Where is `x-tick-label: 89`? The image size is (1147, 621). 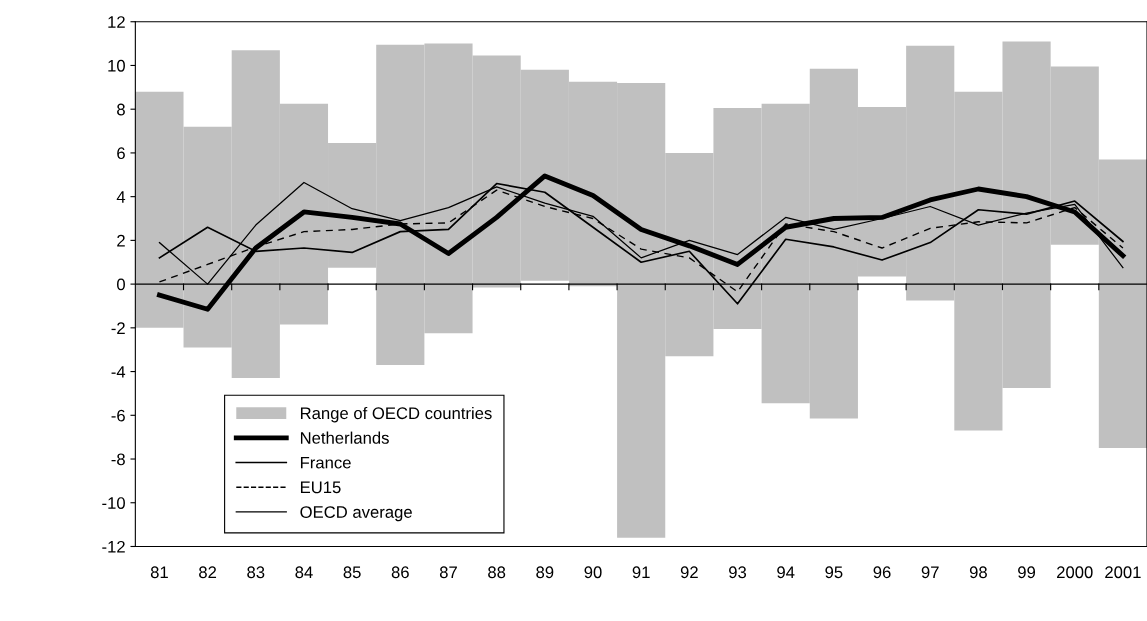 x-tick-label: 89 is located at coordinates (545, 572).